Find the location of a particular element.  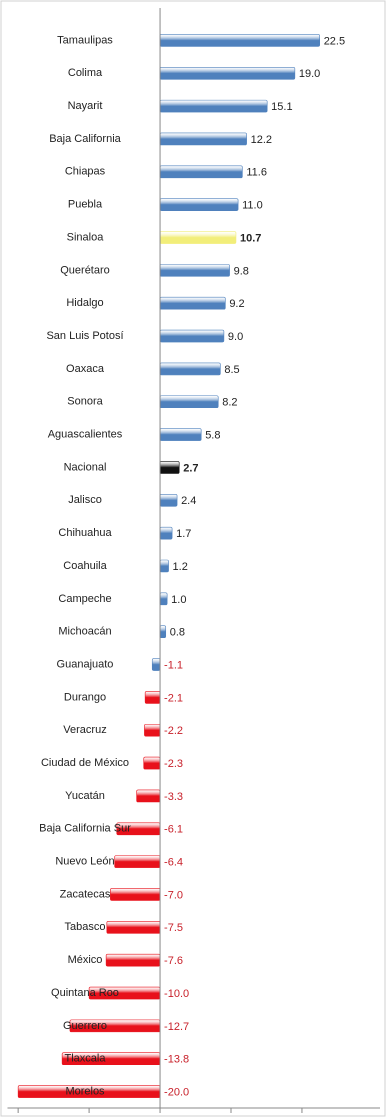

value-label: -3.3 is located at coordinates (173, 797).